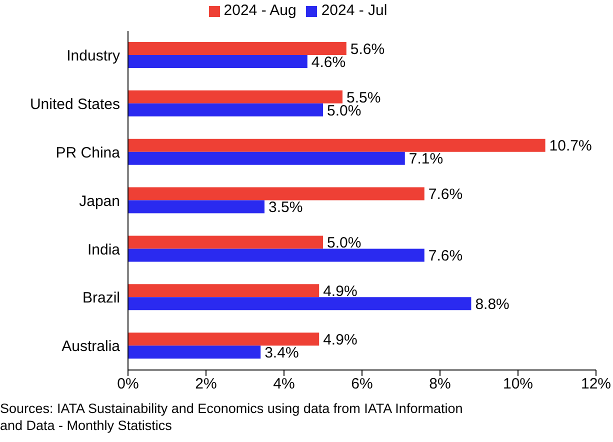  What do you see at coordinates (596, 384) in the screenshot?
I see `x-tick-label: 12%` at bounding box center [596, 384].